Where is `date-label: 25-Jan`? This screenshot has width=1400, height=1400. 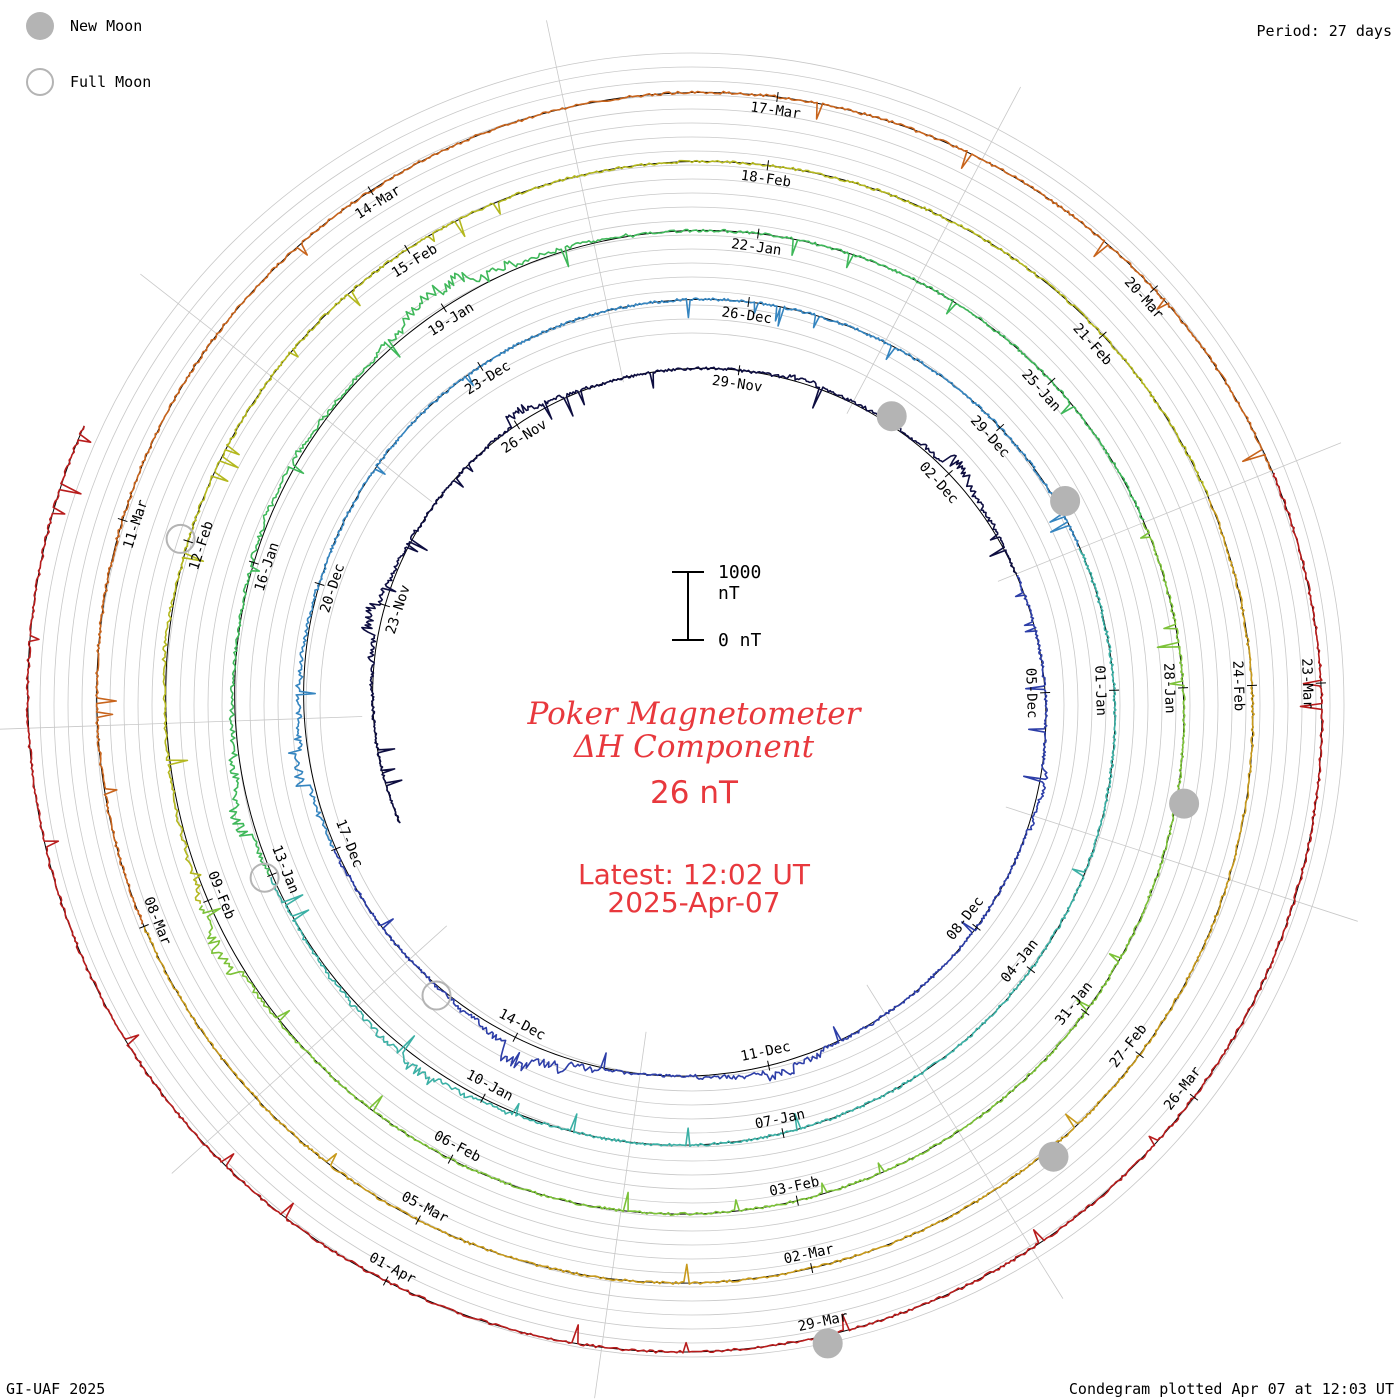
date-label: 25-Jan is located at coordinates (1041, 391).